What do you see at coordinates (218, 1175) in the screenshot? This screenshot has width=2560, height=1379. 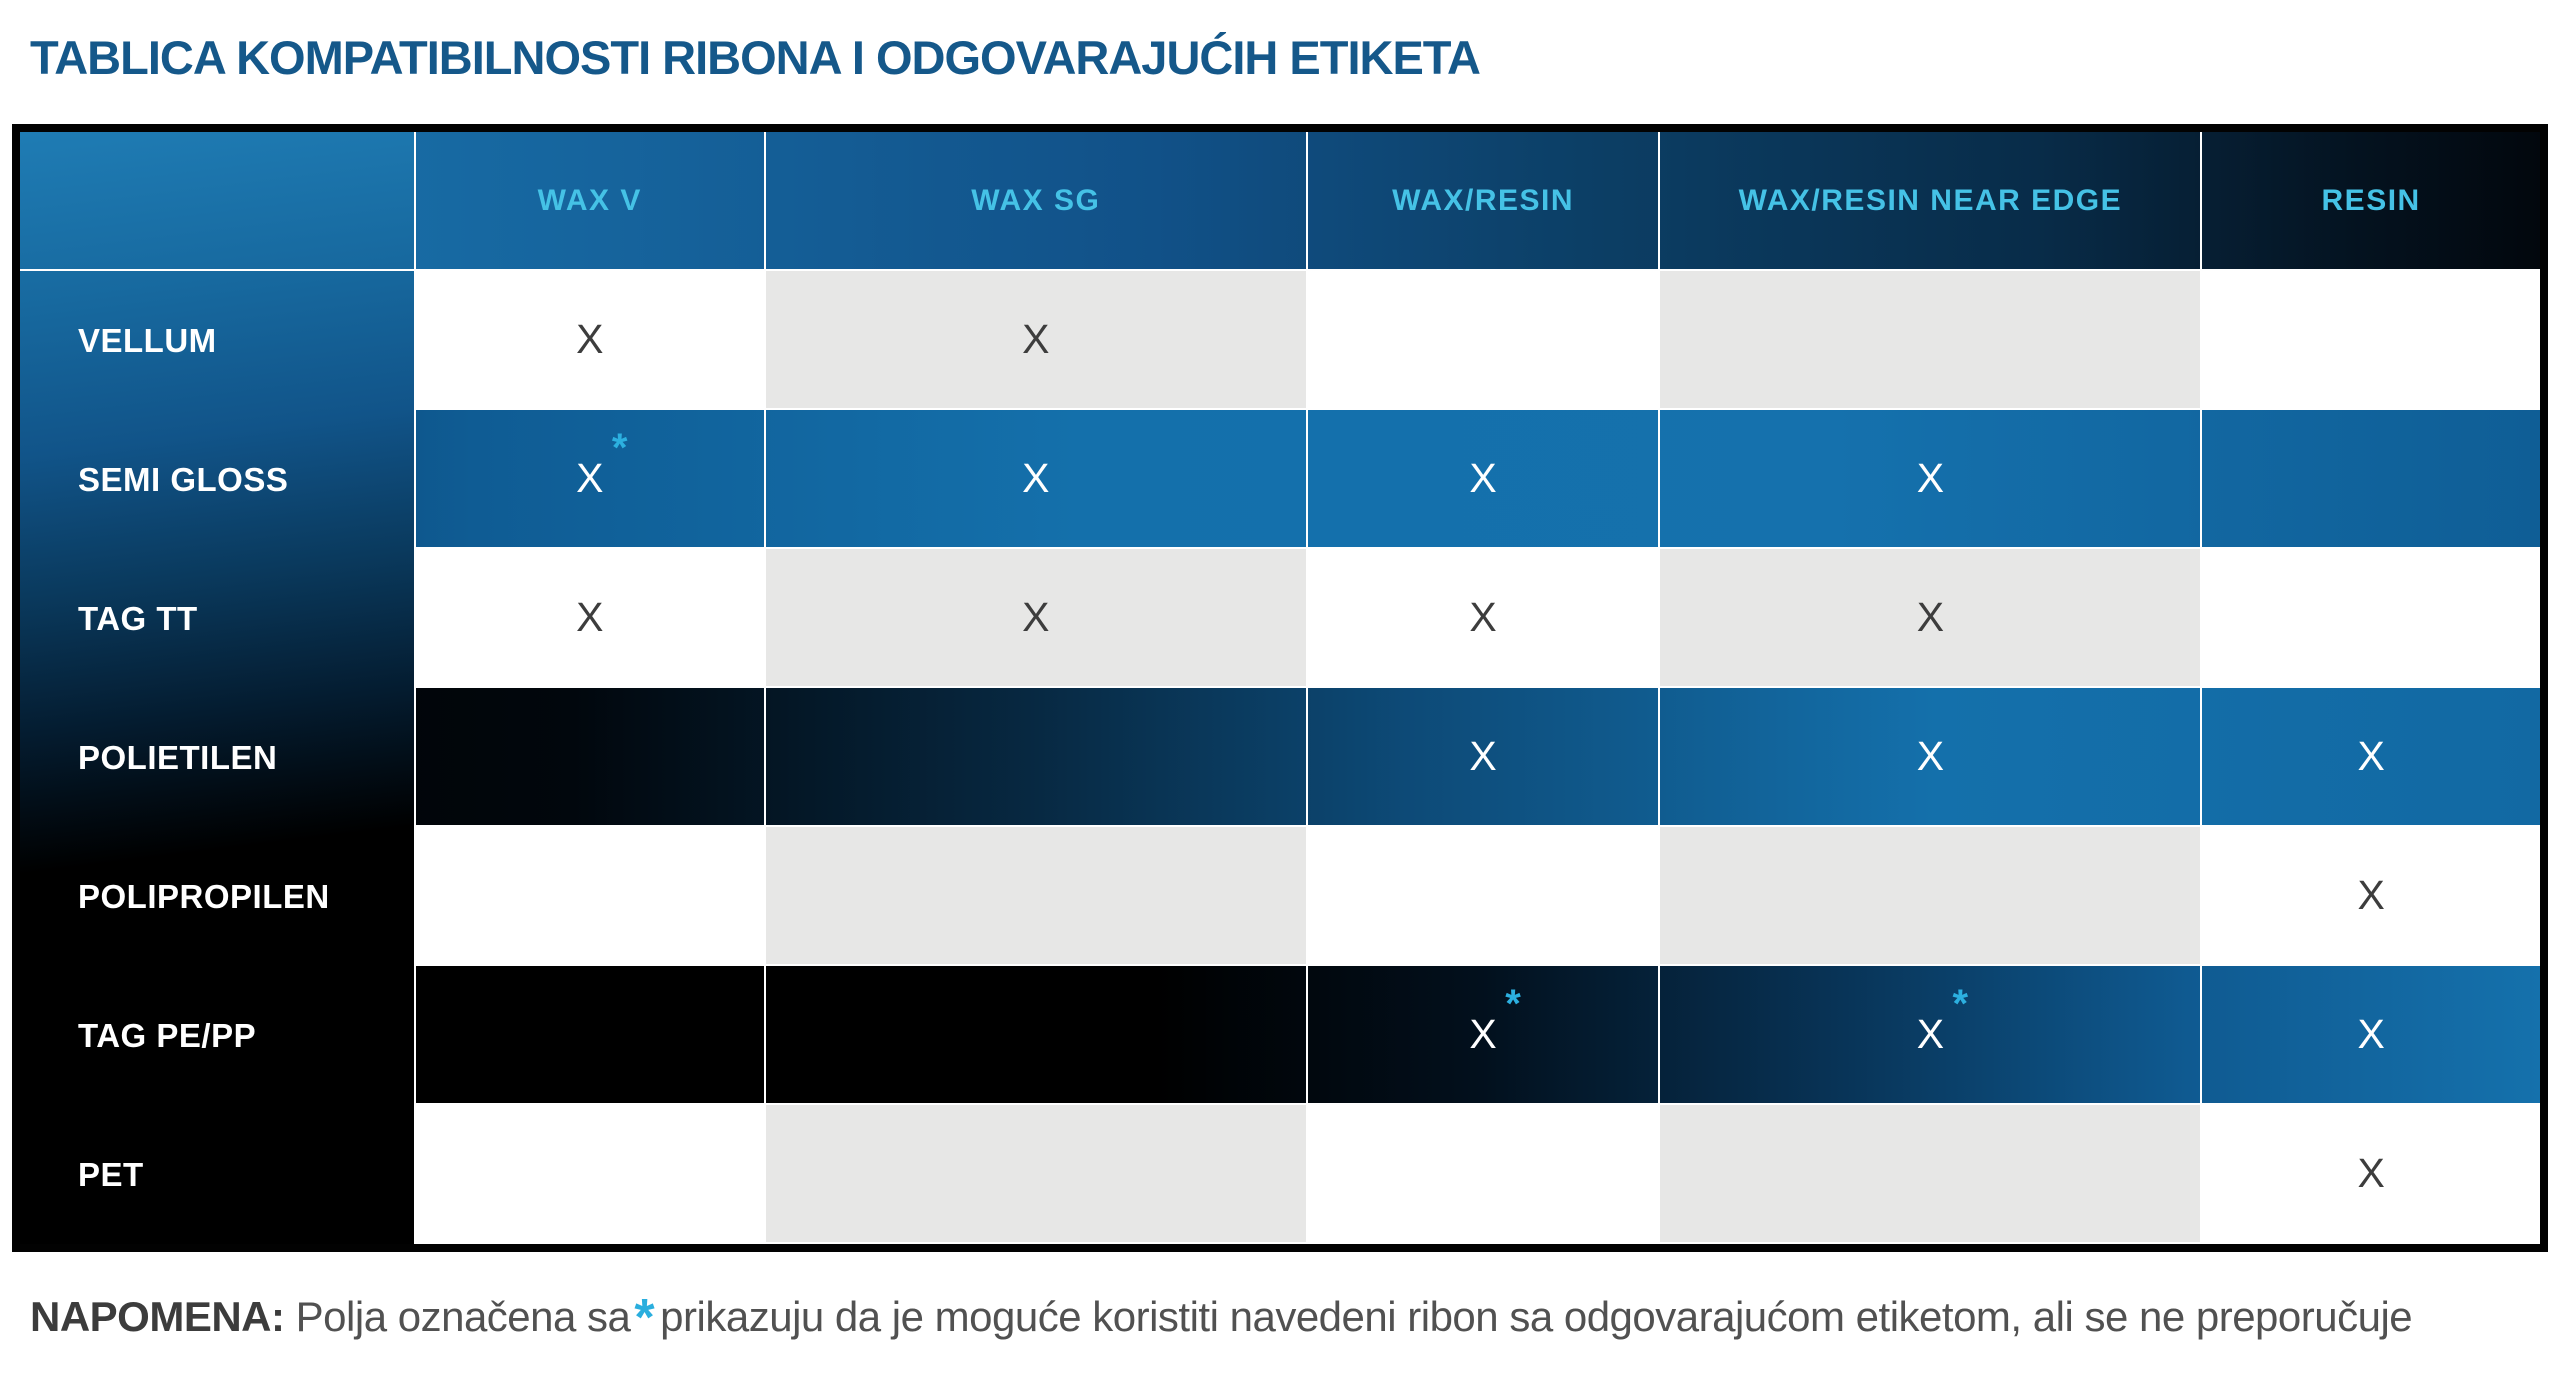 I see `row-label-pet: PET` at bounding box center [218, 1175].